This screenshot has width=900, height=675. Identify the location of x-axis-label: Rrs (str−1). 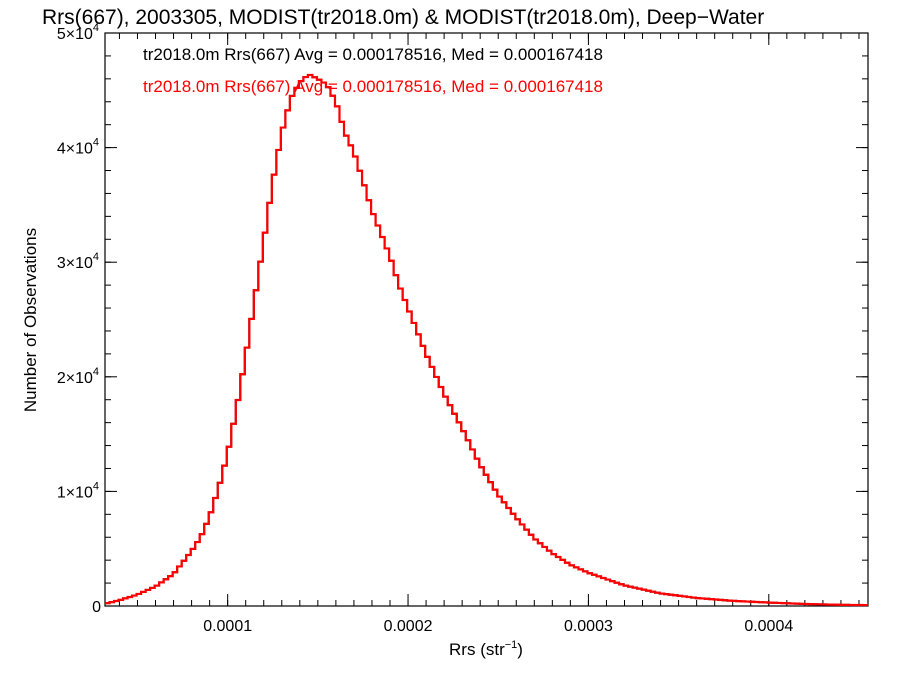
(486, 649).